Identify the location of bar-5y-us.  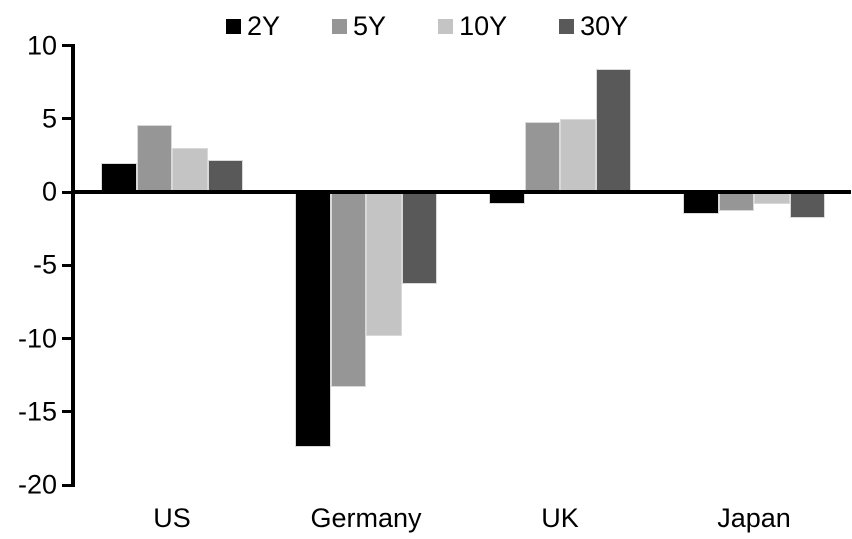
(154, 158).